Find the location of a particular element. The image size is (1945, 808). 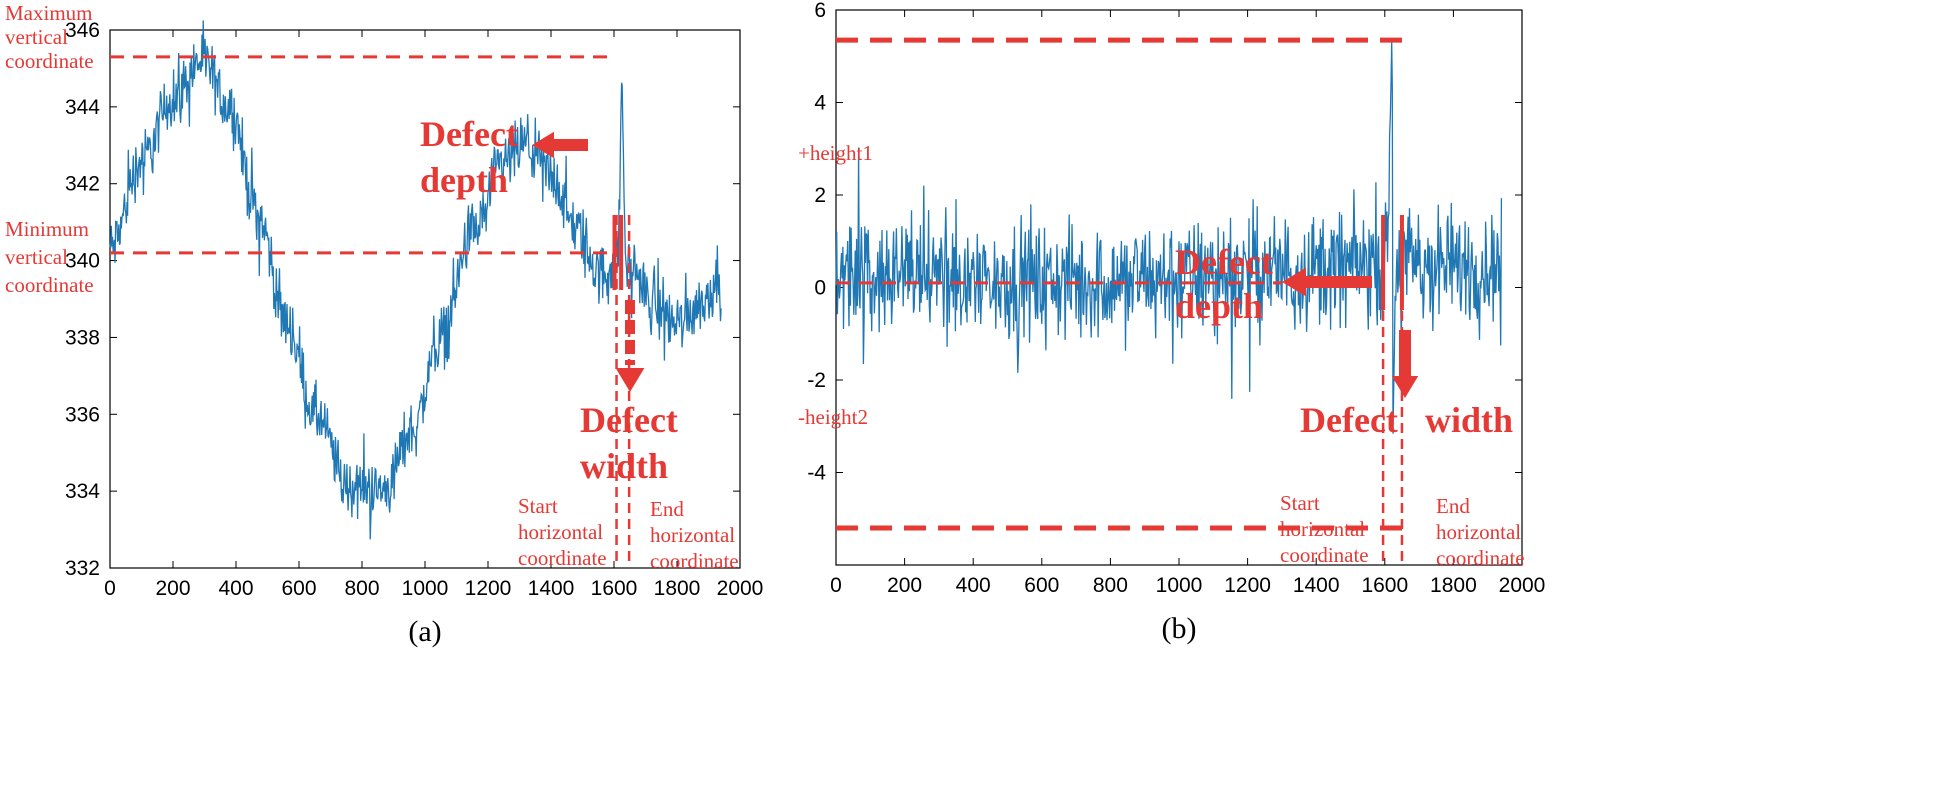

y-tick-label: 340 is located at coordinates (82, 261).